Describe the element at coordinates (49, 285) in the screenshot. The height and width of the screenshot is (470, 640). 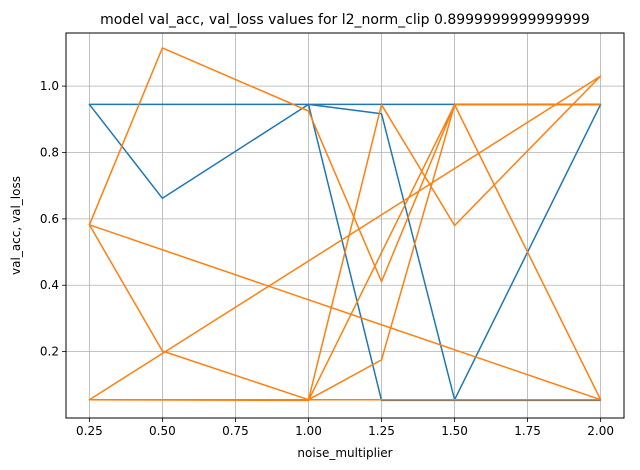
I see `y-tick-label: 0.4` at that location.